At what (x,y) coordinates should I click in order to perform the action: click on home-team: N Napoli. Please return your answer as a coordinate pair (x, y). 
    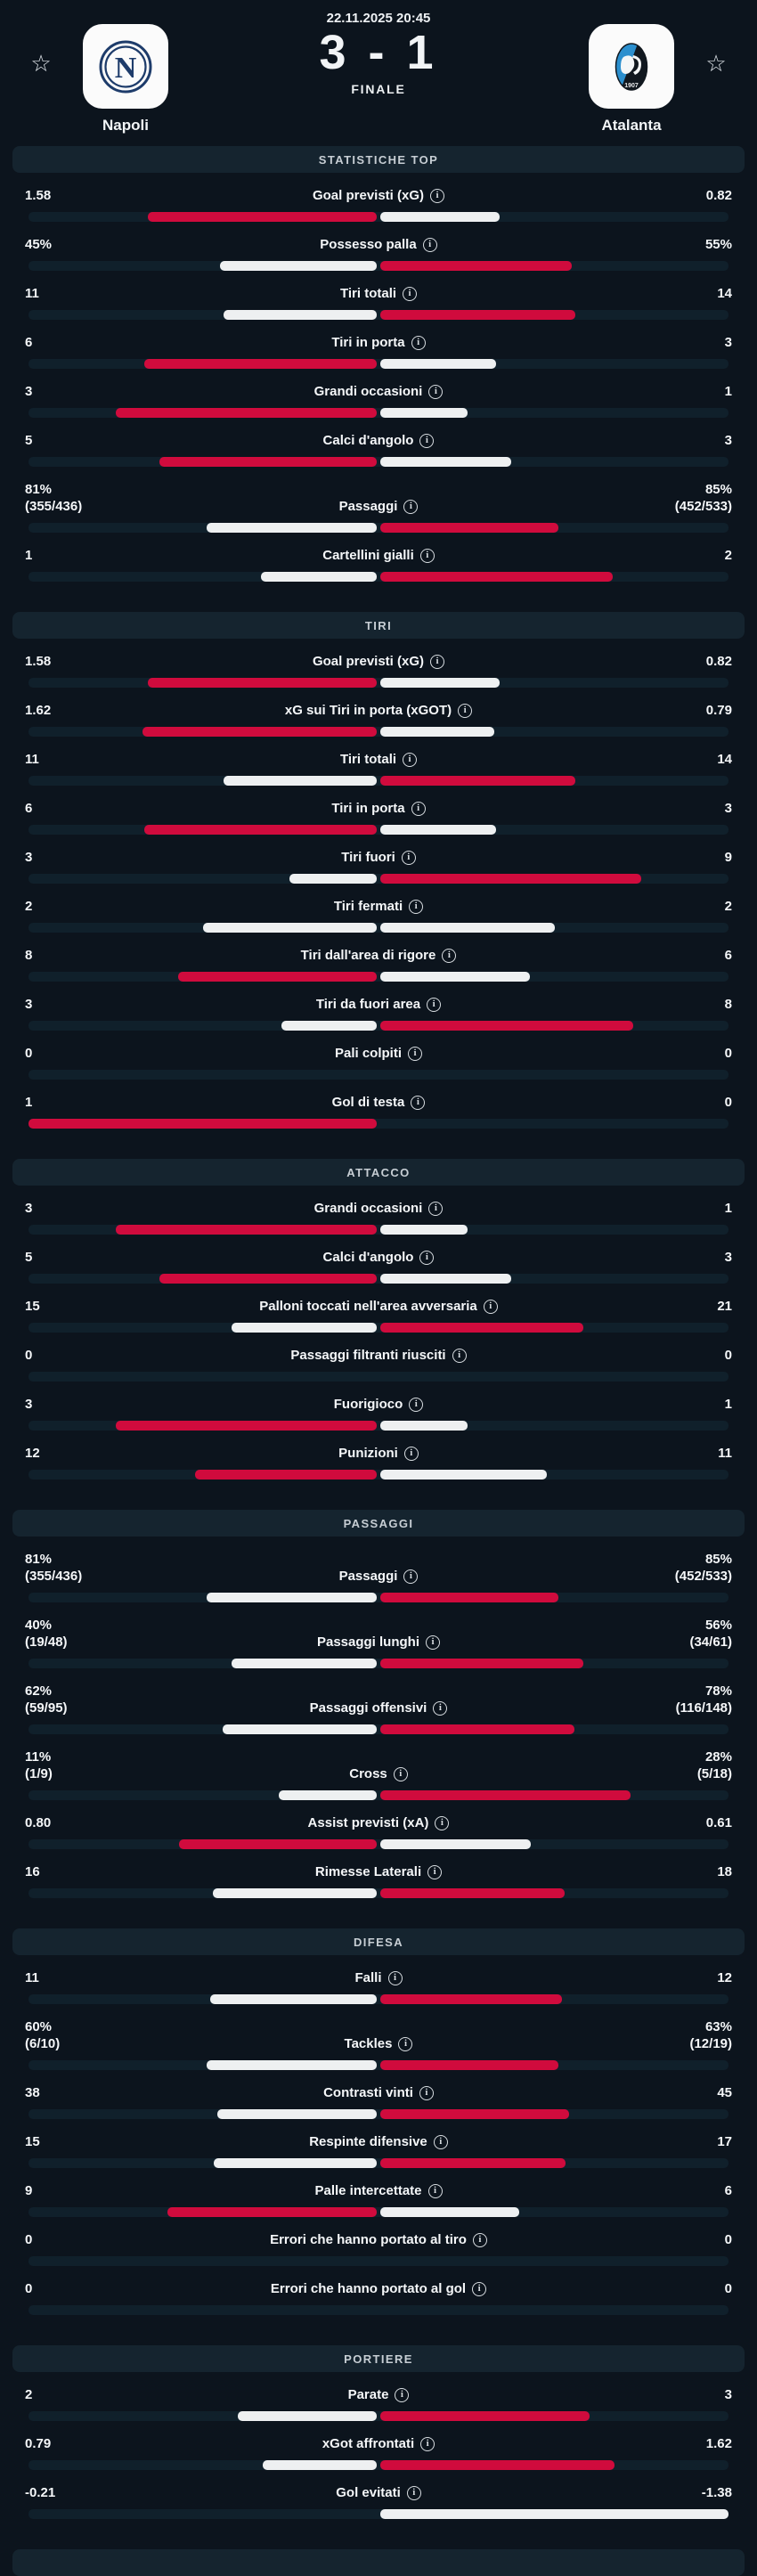
    Looking at the image, I should click on (125, 72).